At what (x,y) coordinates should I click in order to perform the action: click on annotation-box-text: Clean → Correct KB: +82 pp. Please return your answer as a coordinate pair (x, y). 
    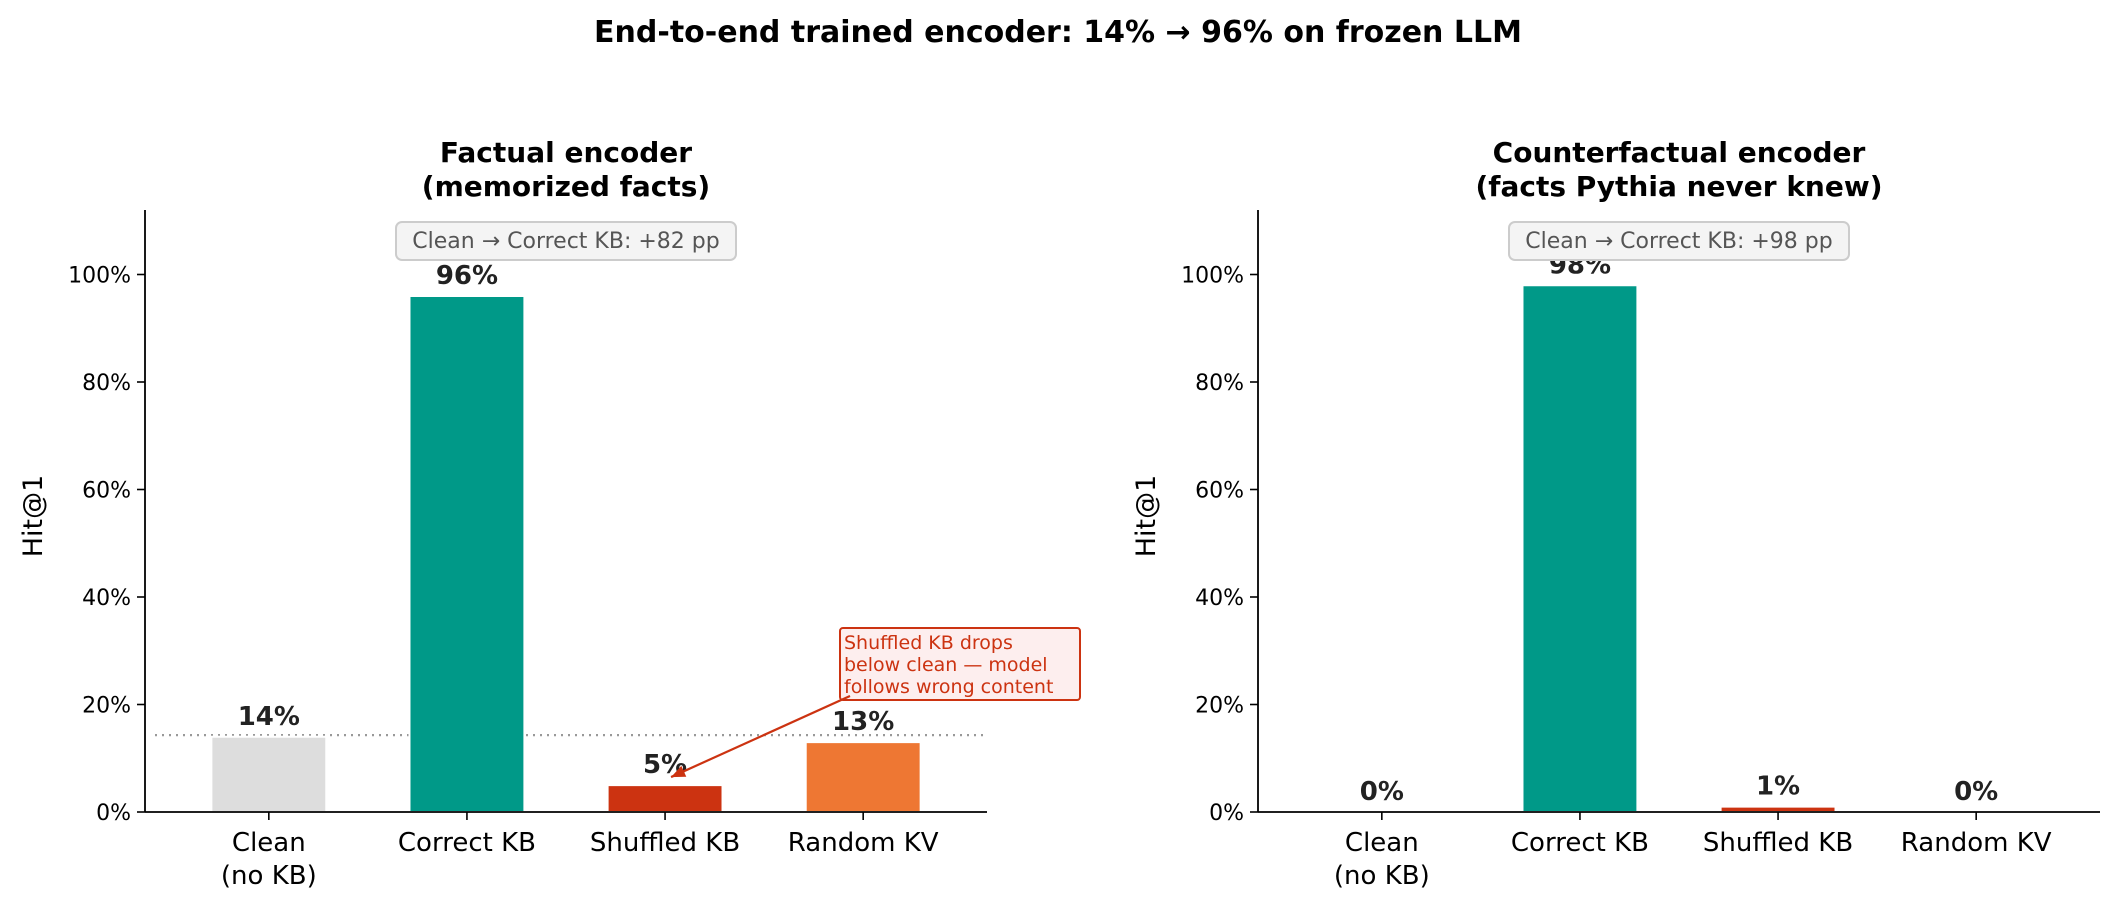
    Looking at the image, I should click on (565, 241).